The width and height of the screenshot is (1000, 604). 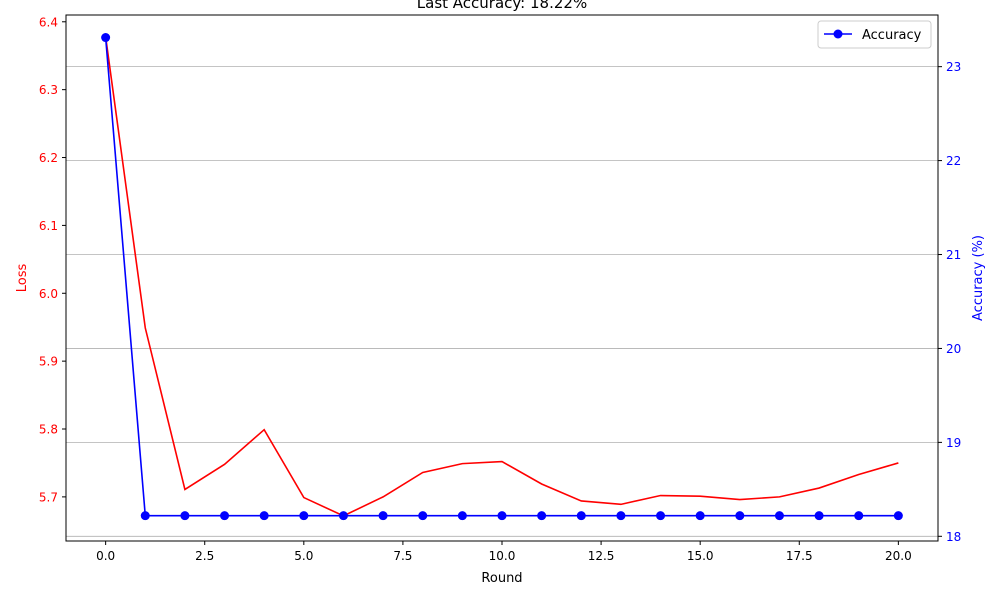 What do you see at coordinates (953, 255) in the screenshot?
I see `y-right-tick-label: 21` at bounding box center [953, 255].